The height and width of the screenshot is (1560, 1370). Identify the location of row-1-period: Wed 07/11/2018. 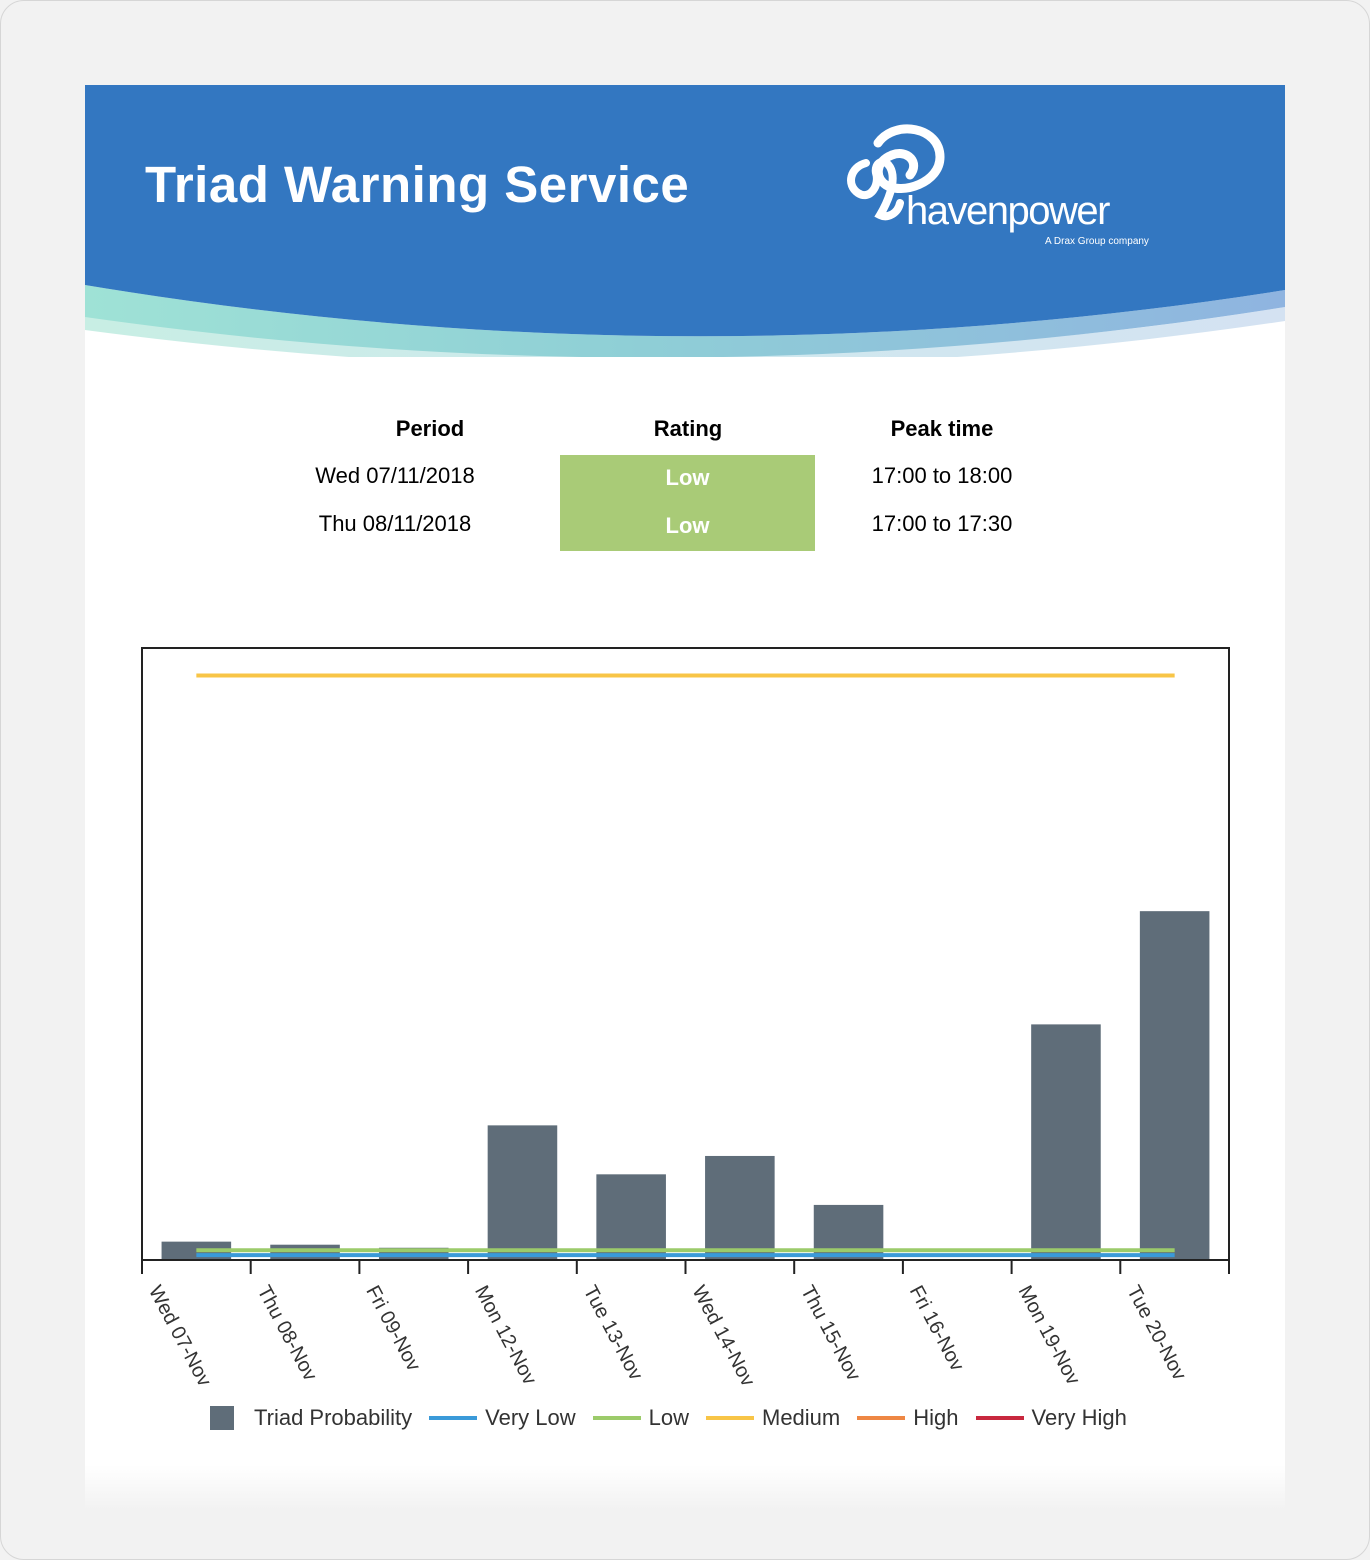
(395, 475).